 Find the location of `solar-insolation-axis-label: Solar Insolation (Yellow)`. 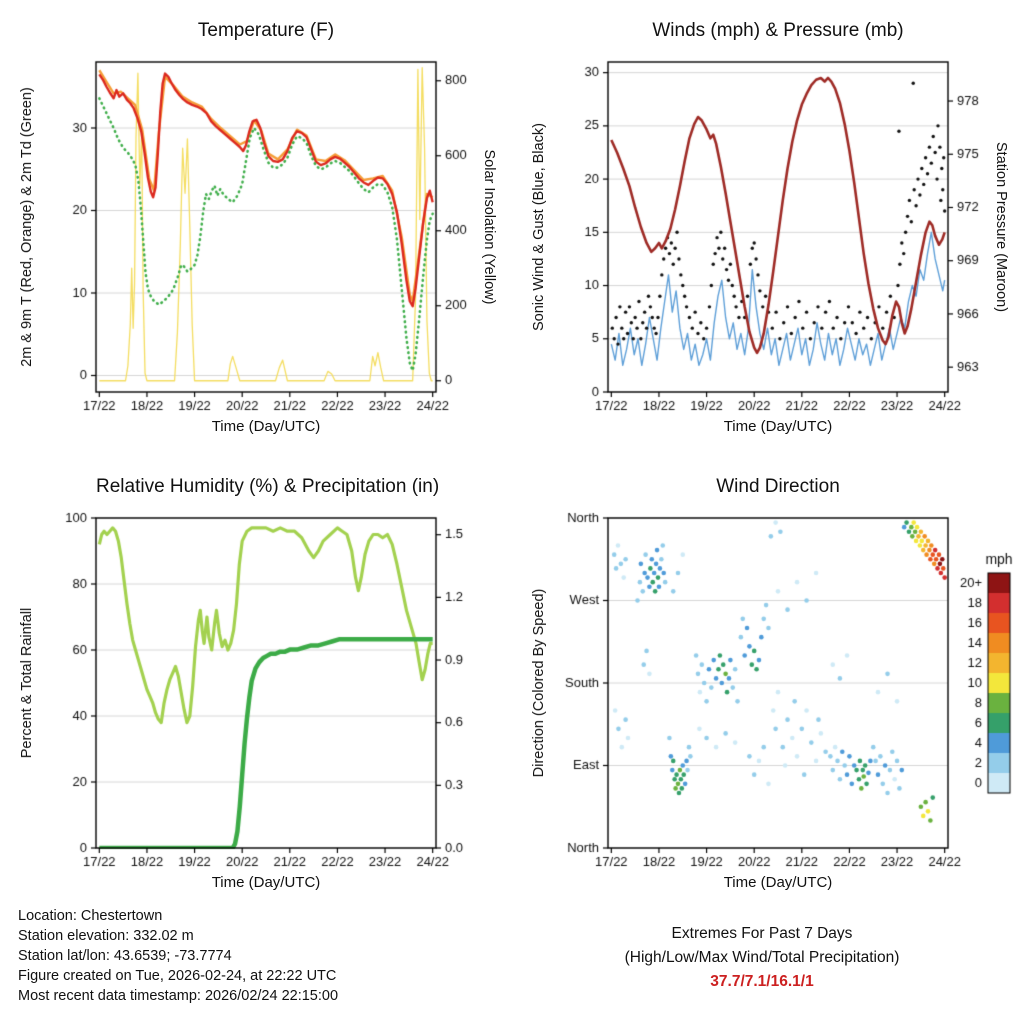

solar-insolation-axis-label: Solar Insolation (Yellow) is located at coordinates (489, 227).